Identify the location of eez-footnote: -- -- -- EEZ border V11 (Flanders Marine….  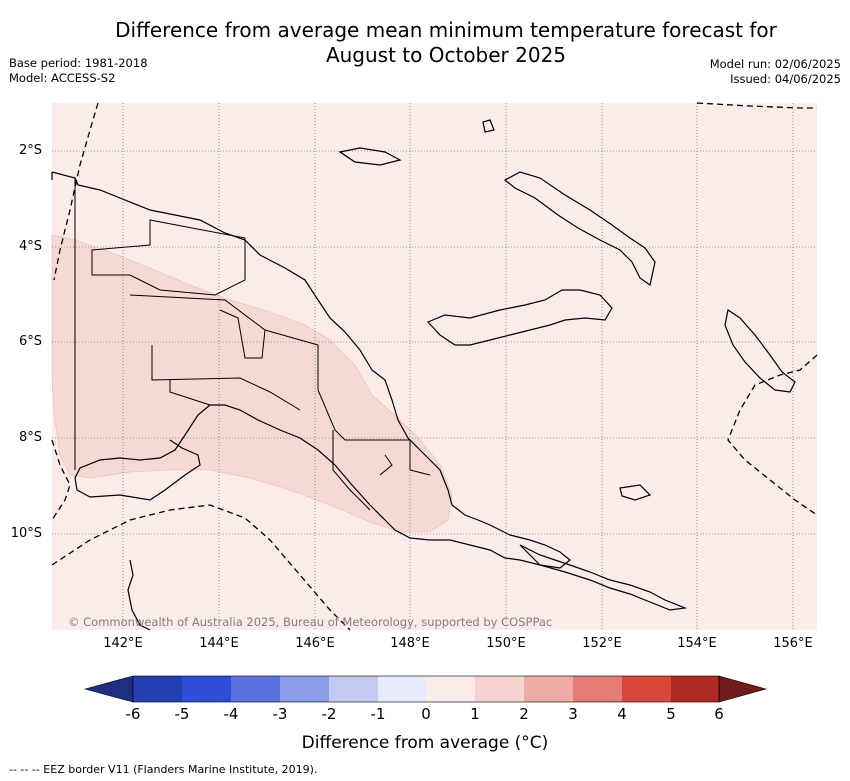
(163, 769).